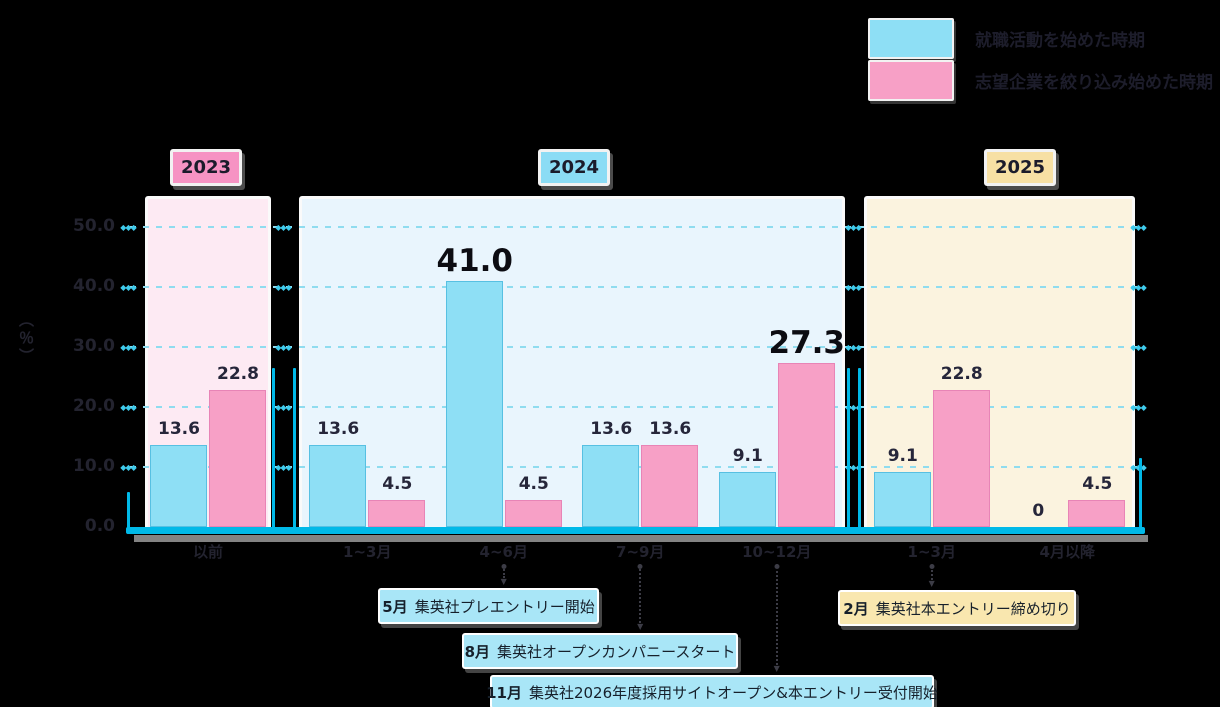  I want to click on year-badge-2023: 2023, so click(206, 167).